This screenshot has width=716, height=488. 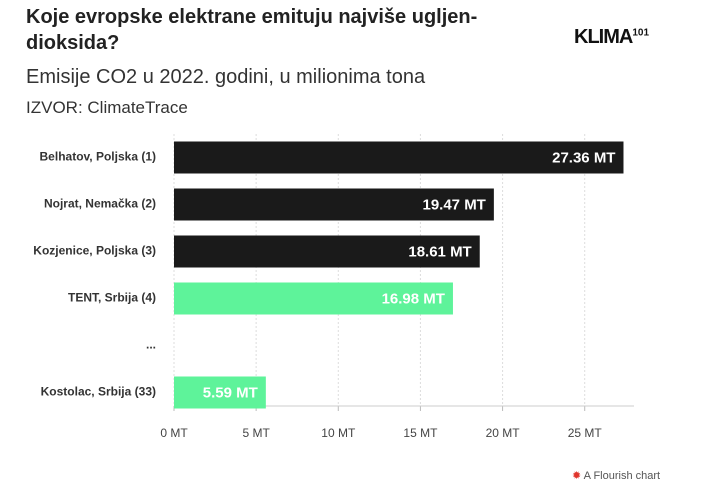 What do you see at coordinates (603, 37) in the screenshot?
I see `logo-name: KLIMA` at bounding box center [603, 37].